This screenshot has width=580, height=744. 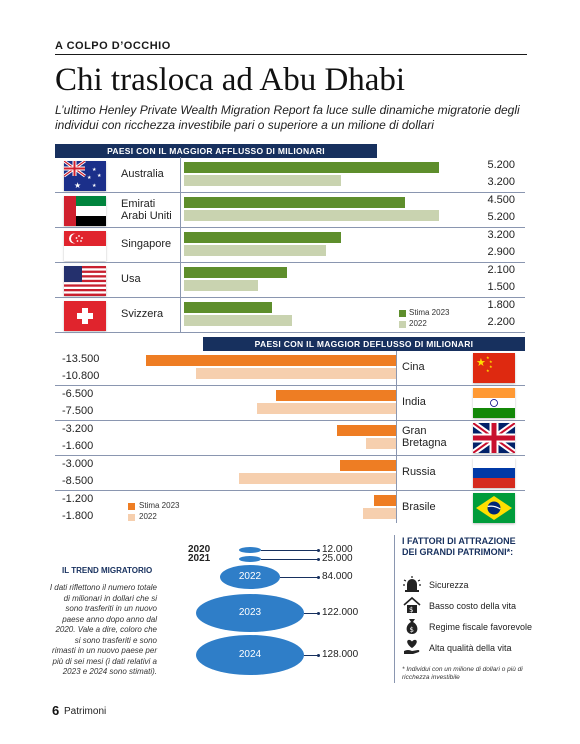 I want to click on inflow-bar-usa-2022, so click(x=221, y=285).